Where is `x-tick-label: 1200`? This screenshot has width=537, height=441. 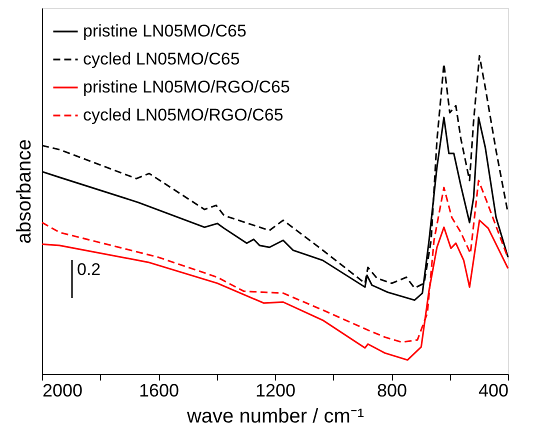 x-tick-label: 1200 is located at coordinates (275, 390).